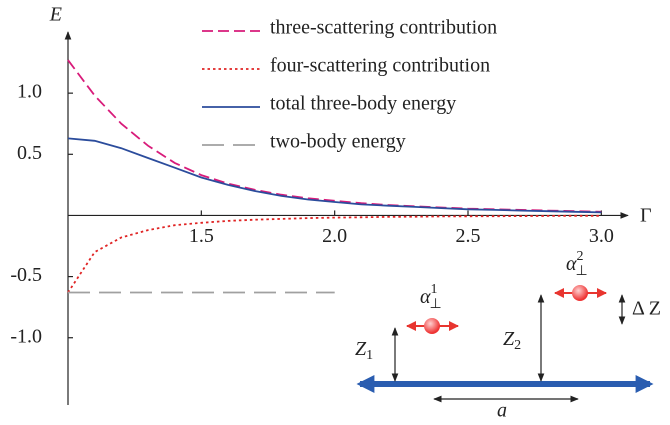 The height and width of the screenshot is (425, 670). What do you see at coordinates (646, 216) in the screenshot?
I see `x-axis-label: Γ` at bounding box center [646, 216].